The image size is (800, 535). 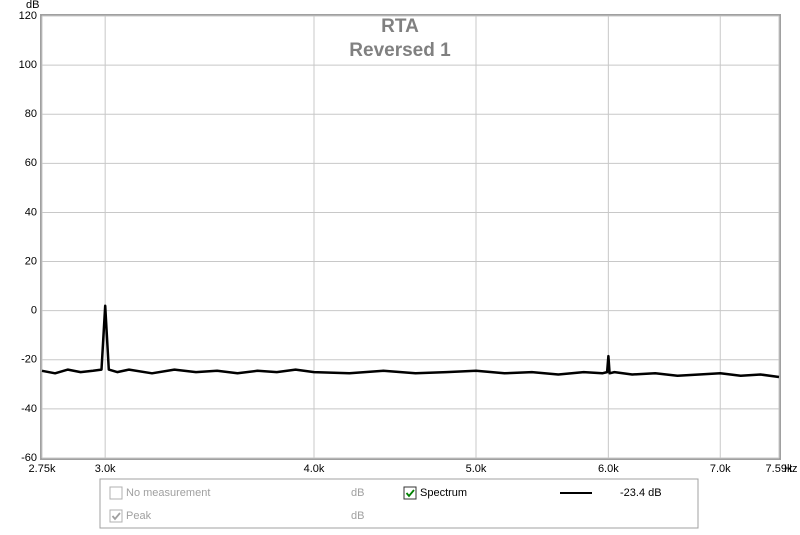 I want to click on y-tick-label: 120, so click(x=28, y=16).